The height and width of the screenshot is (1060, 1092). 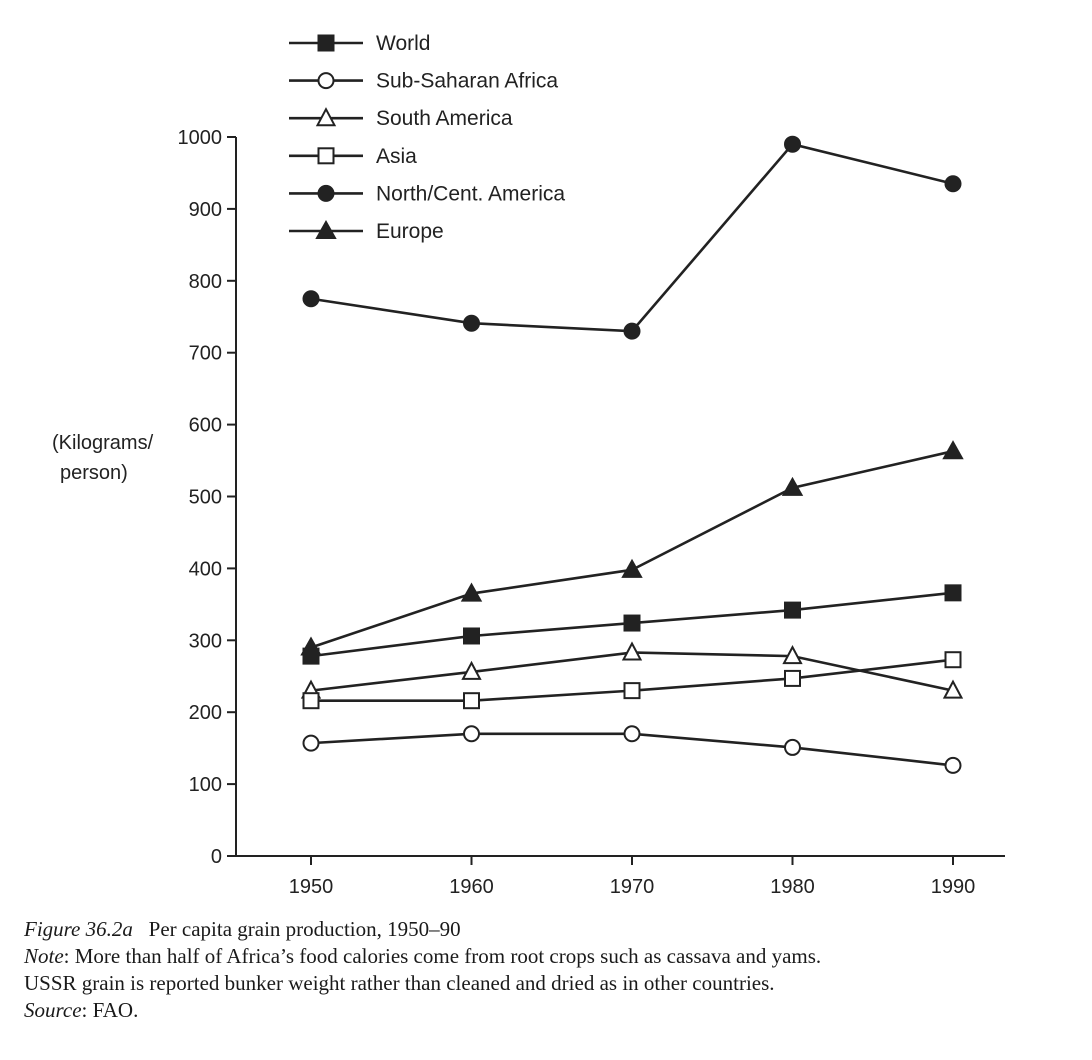 What do you see at coordinates (366, 231) in the screenshot?
I see `legend-item-europe: Europe` at bounding box center [366, 231].